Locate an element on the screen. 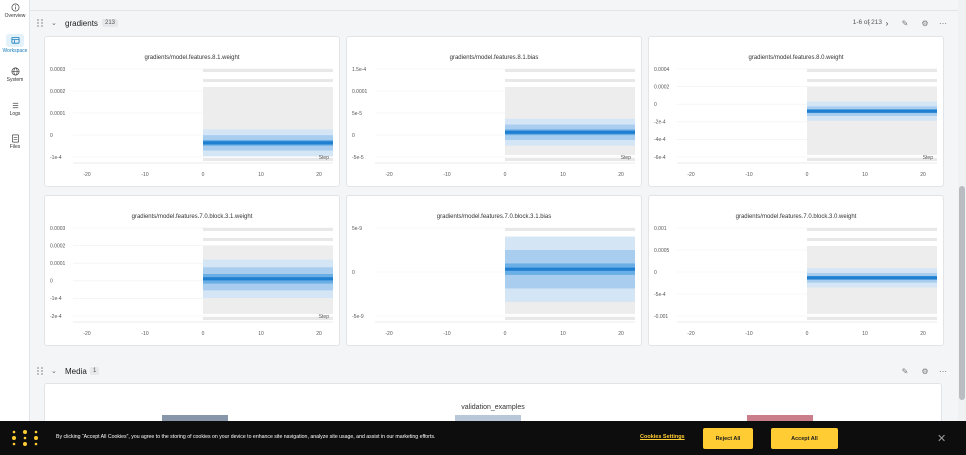  nav-workspace: Workspace is located at coordinates (15, 44).